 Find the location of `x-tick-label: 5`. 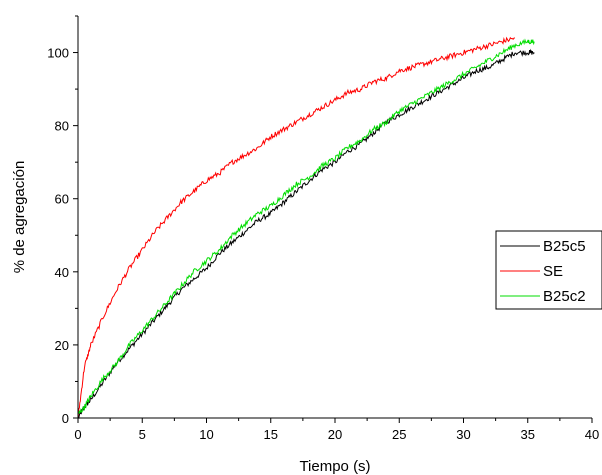

x-tick-label: 5 is located at coordinates (142, 434).